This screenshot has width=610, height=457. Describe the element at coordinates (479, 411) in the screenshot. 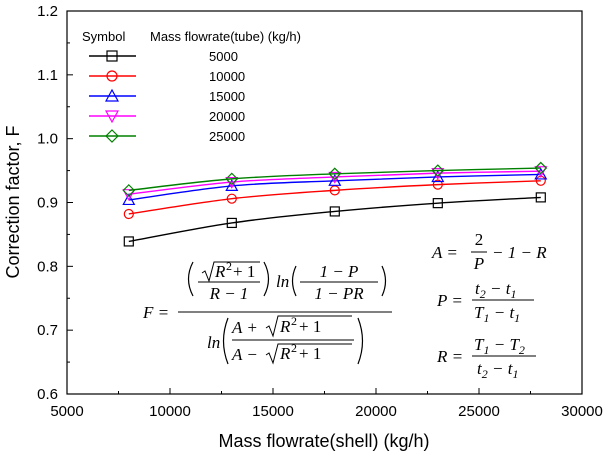

I see `x-tick-label: 25000` at that location.